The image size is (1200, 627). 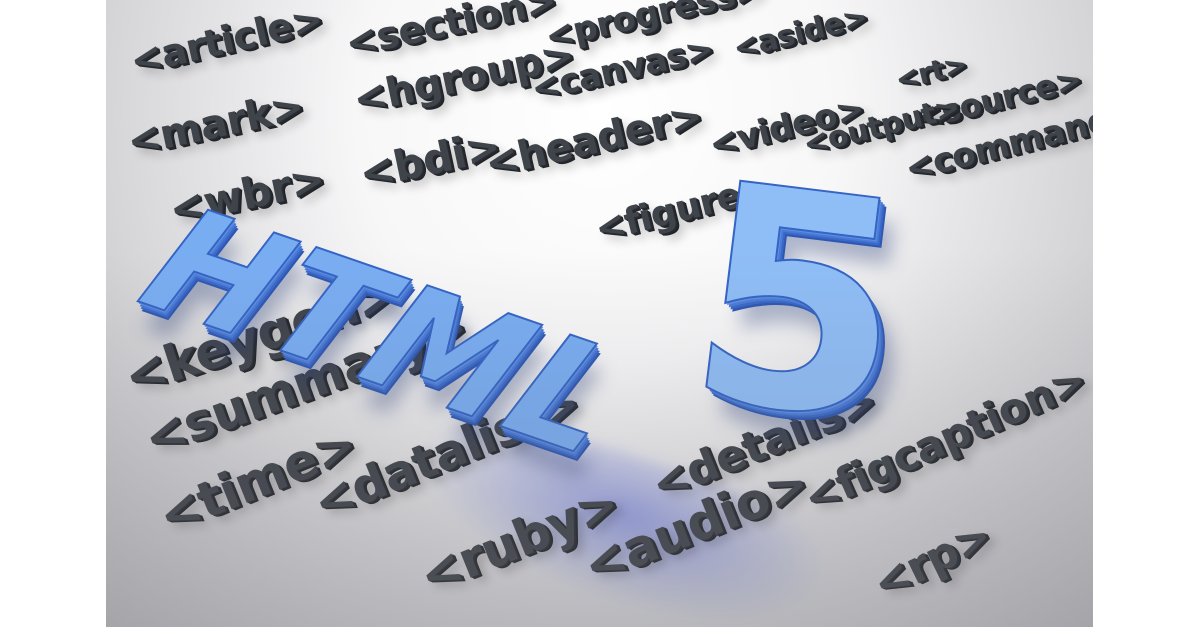 I want to click on tag-rp: <rp>, so click(x=932, y=560).